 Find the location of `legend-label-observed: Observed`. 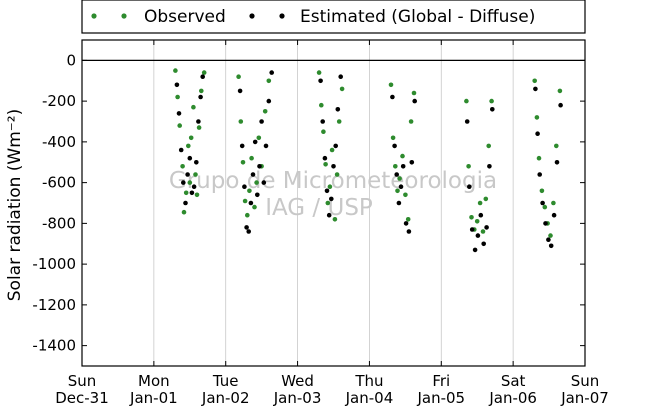

legend-label-observed: Observed is located at coordinates (185, 17).